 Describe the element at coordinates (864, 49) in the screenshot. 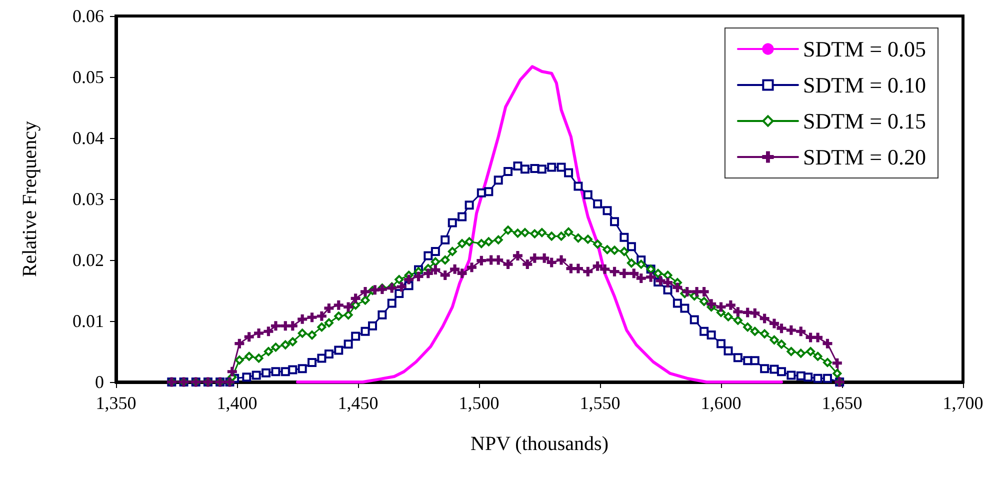

I see `legend-label: SDTM = 0.05` at that location.